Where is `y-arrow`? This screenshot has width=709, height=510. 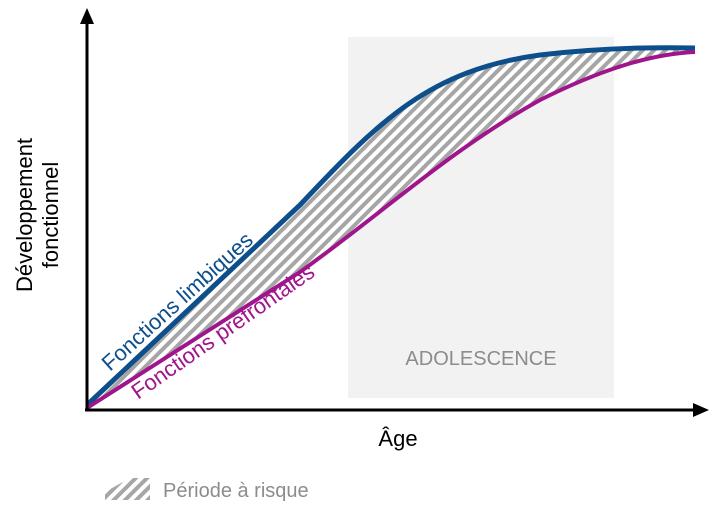
y-arrow is located at coordinates (87, 16).